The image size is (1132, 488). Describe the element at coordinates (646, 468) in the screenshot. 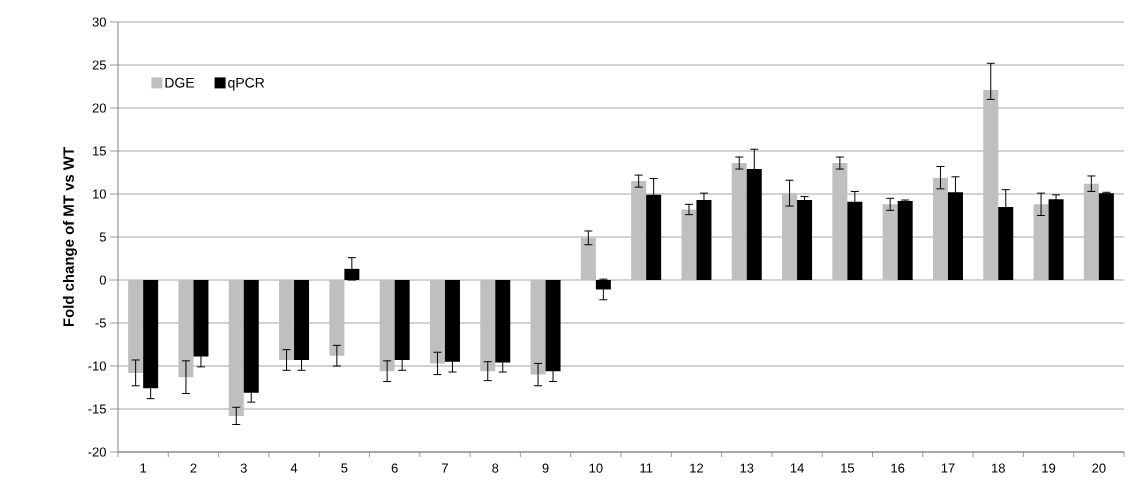

I see `x-tick-label: 11` at that location.